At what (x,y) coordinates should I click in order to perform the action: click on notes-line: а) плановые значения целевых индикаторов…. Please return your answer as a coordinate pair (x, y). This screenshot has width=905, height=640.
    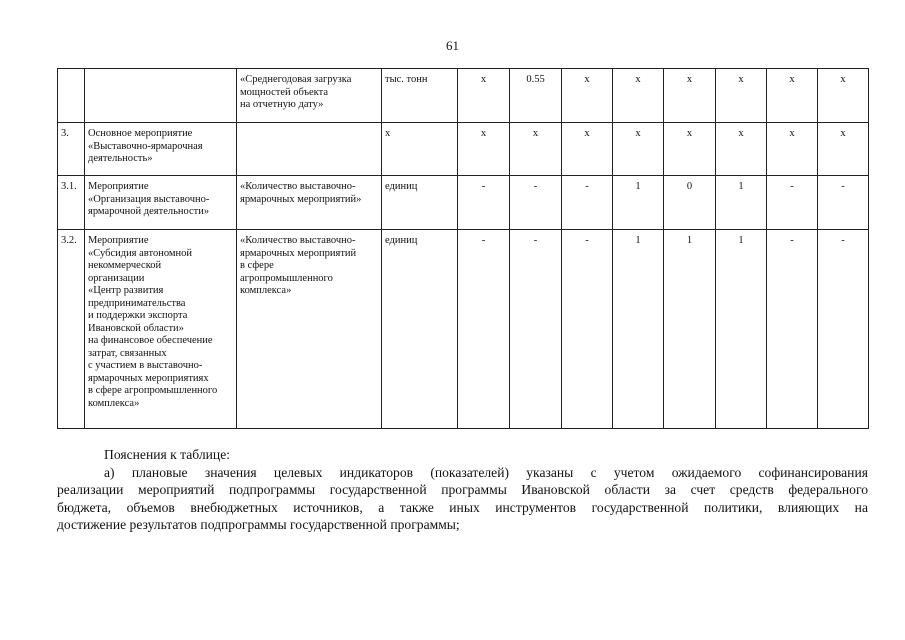
    Looking at the image, I should click on (486, 472).